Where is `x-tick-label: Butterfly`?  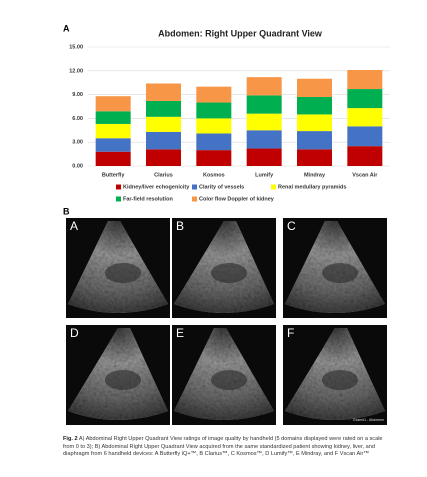
x-tick-label: Butterfly is located at coordinates (114, 175).